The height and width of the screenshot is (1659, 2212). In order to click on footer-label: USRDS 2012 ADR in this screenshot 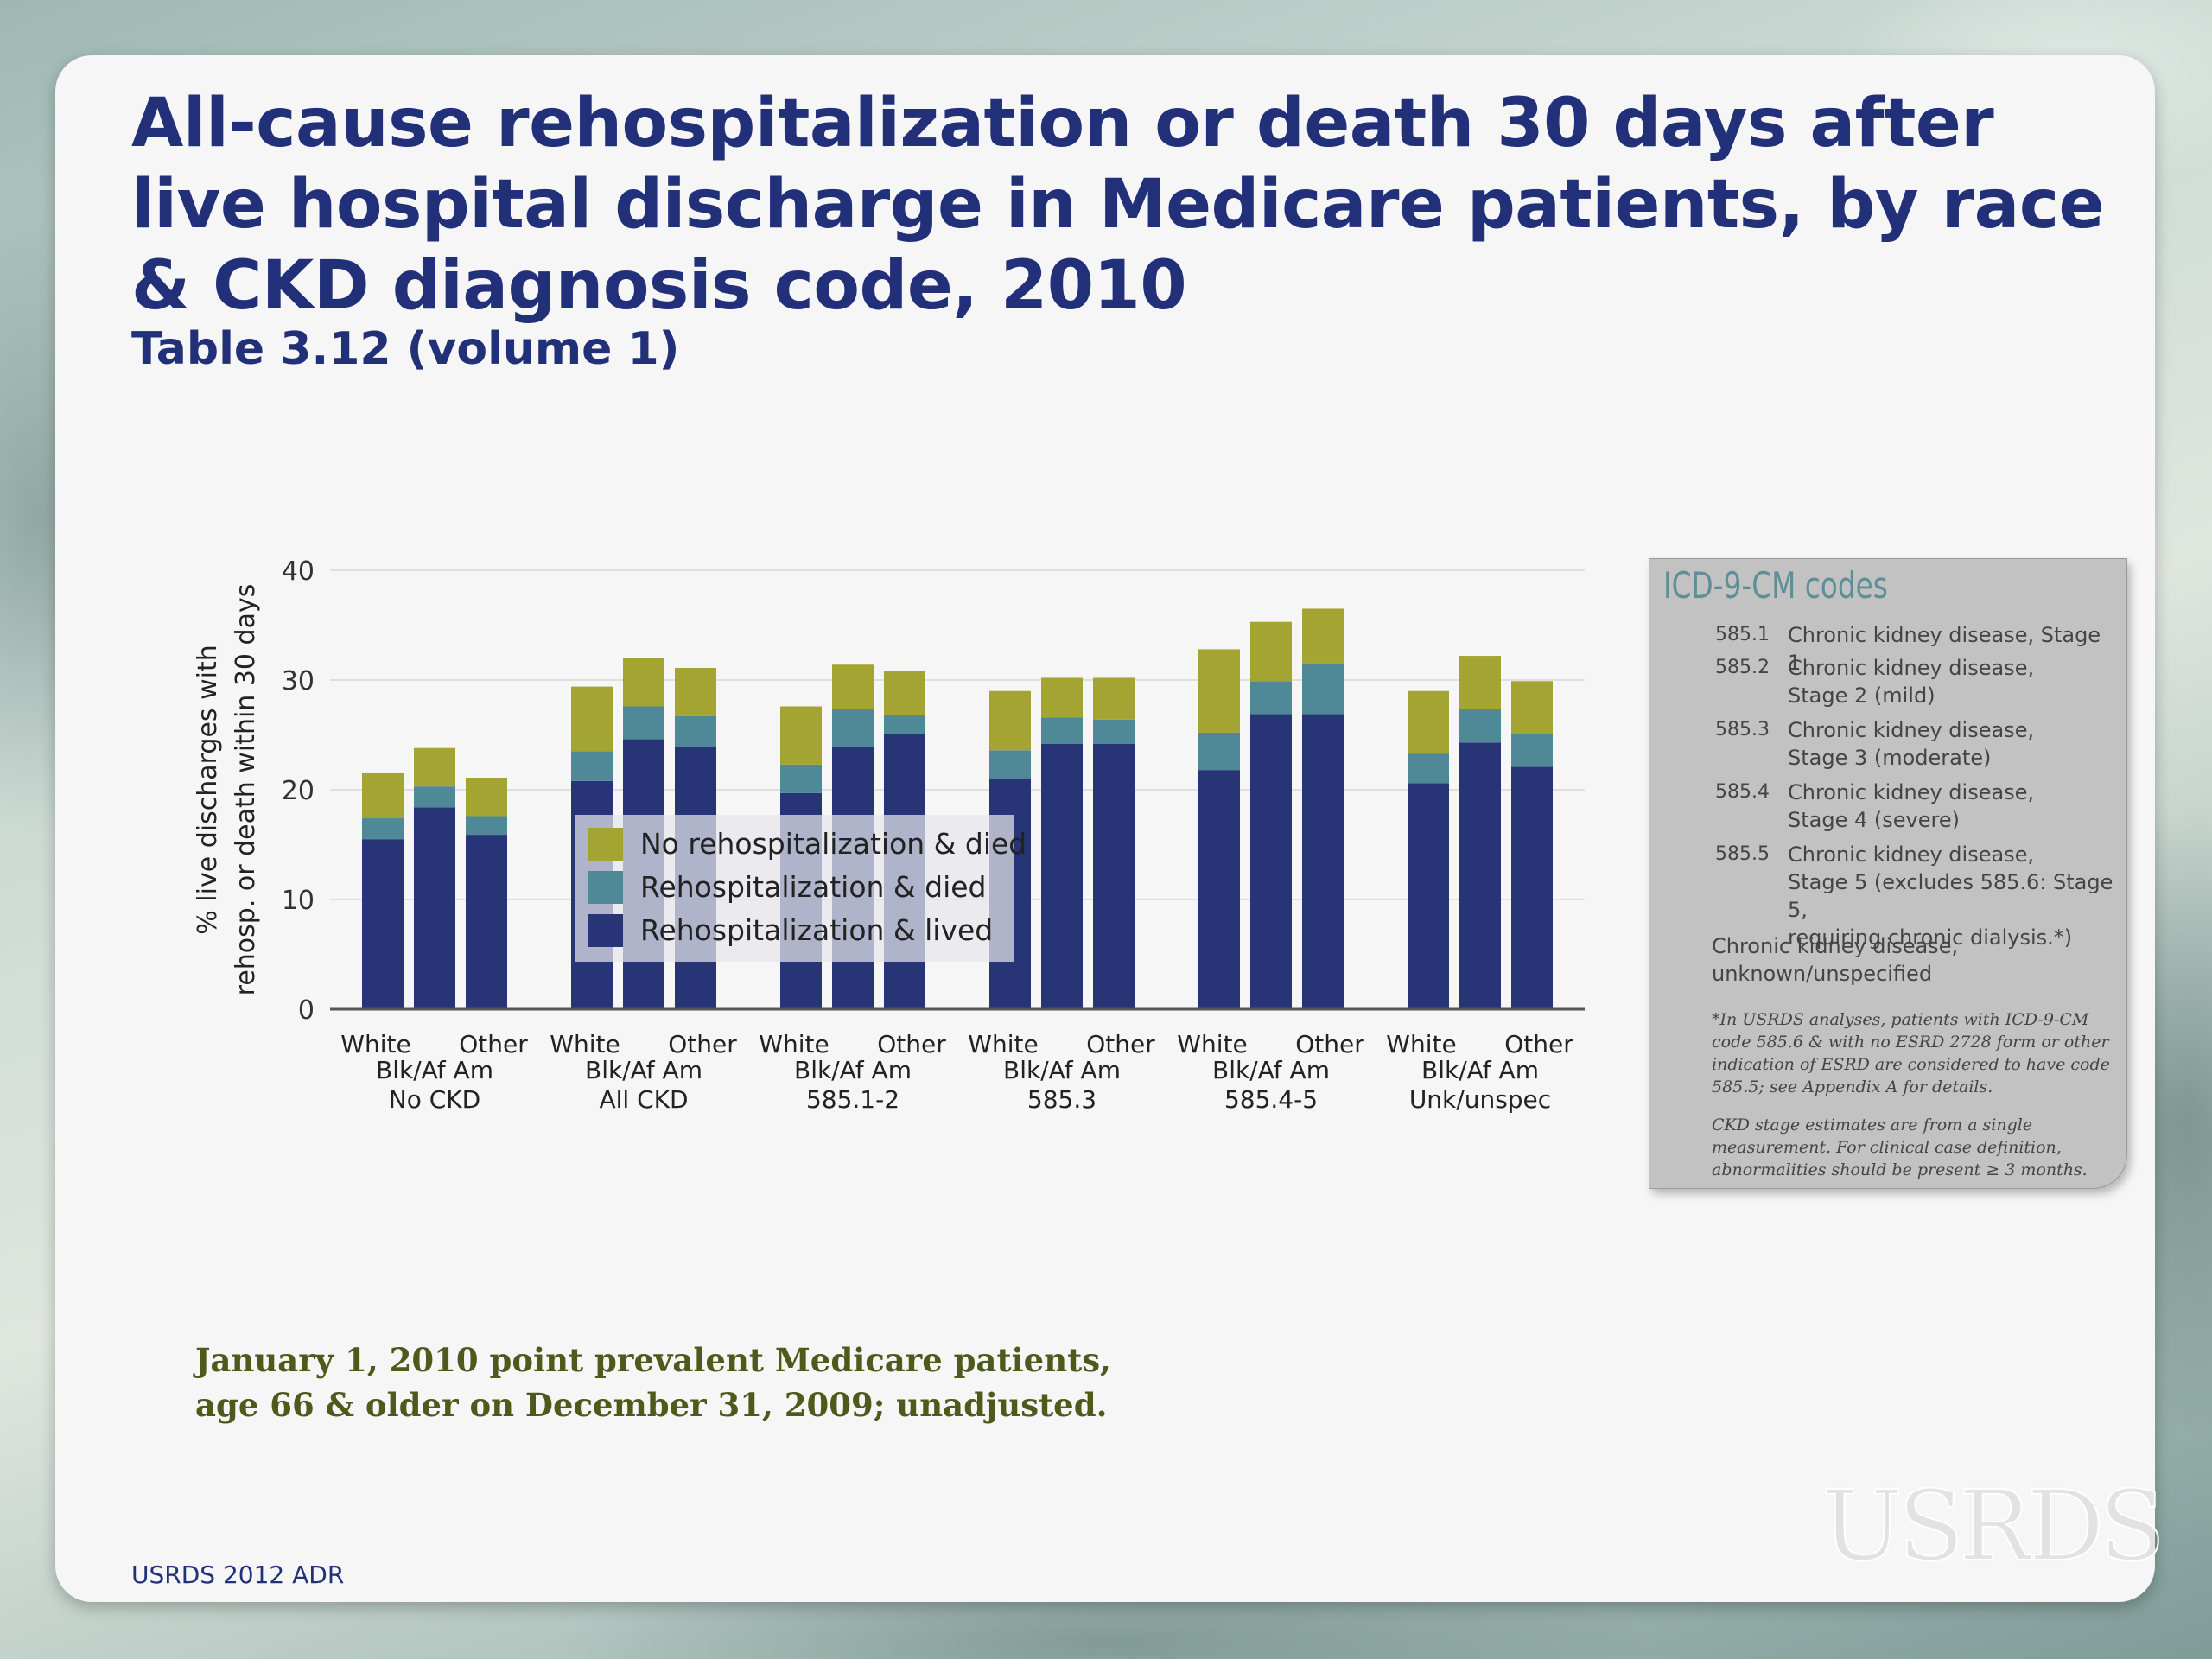, I will do `click(238, 1574)`.